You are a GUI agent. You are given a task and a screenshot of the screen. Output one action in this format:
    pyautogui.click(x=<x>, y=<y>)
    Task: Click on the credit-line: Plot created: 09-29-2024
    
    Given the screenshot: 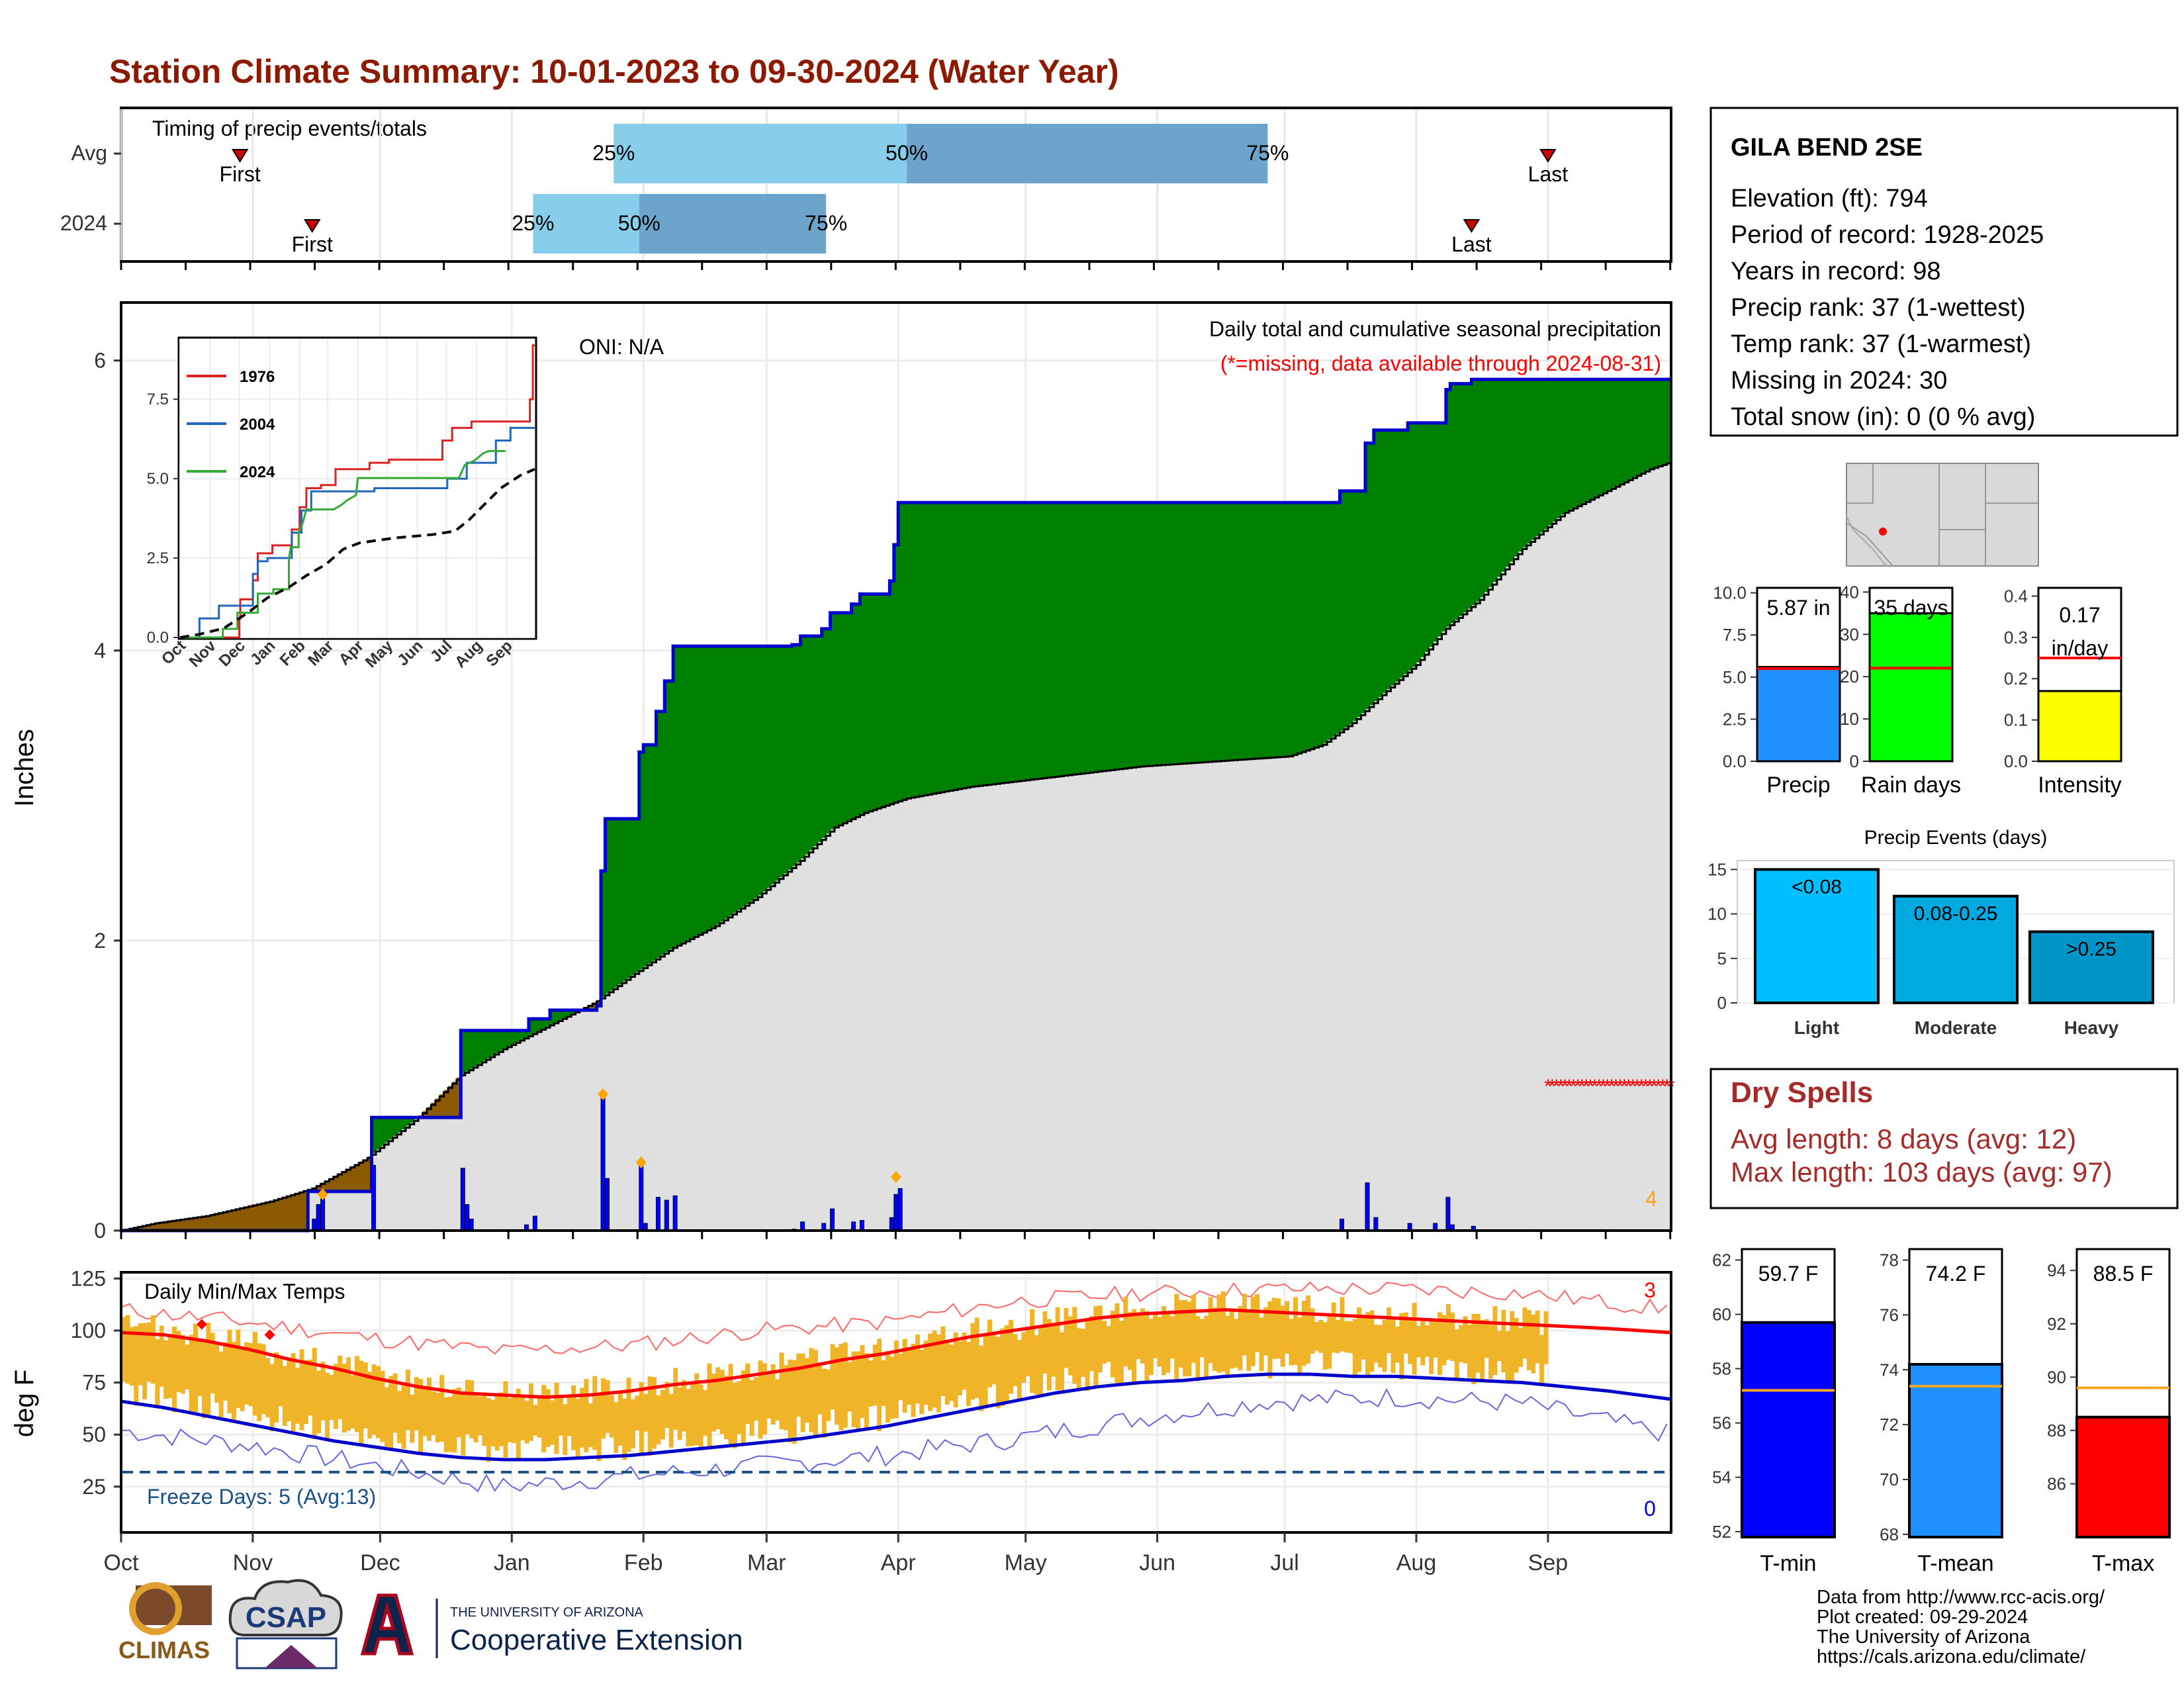 What is the action you would take?
    pyautogui.click(x=1922, y=1617)
    